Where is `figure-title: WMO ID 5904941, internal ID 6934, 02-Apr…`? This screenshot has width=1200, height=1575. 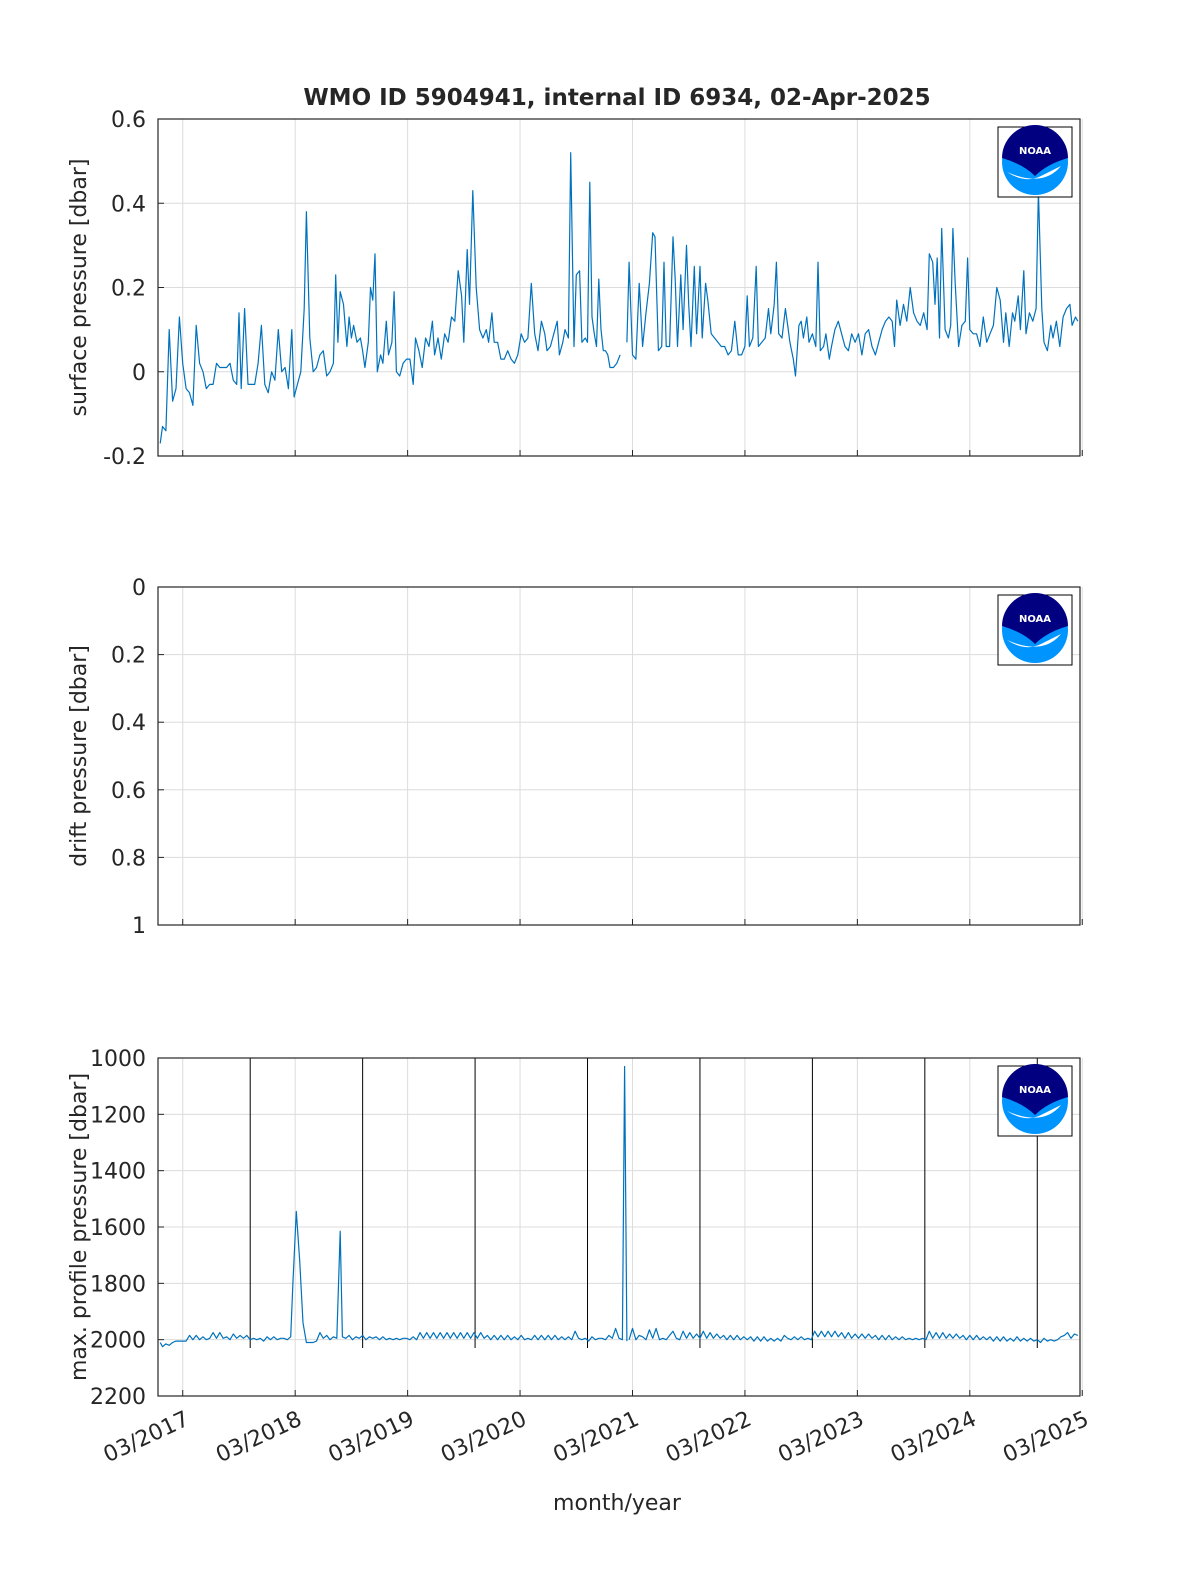
figure-title: WMO ID 5904941, internal ID 6934, 02-Apr… is located at coordinates (616, 98).